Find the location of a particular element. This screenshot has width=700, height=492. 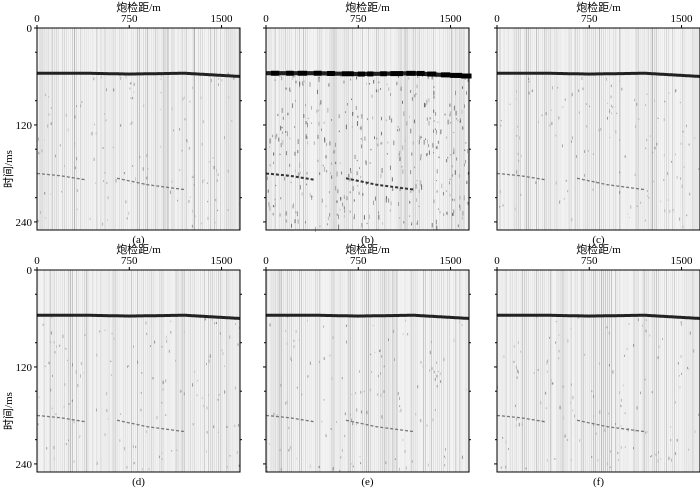

panel-label: (f) is located at coordinates (598, 482).